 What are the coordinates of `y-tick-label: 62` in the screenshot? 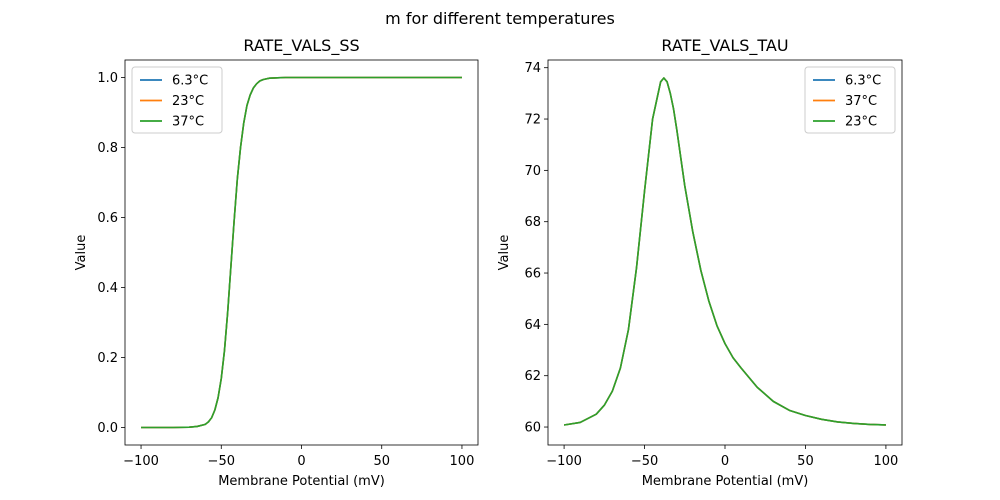 It's located at (532, 376).